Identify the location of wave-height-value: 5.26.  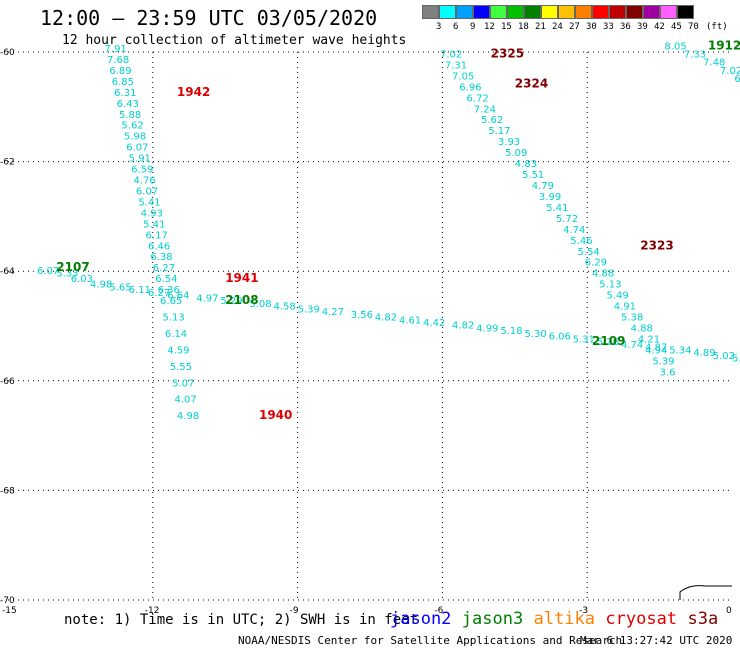
(608, 342).